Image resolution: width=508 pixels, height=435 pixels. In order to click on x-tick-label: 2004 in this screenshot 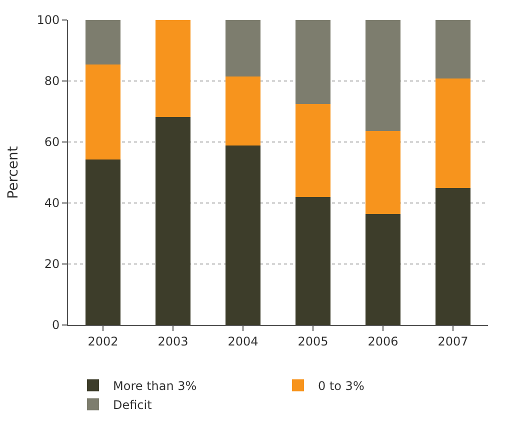, I will do `click(243, 341)`.